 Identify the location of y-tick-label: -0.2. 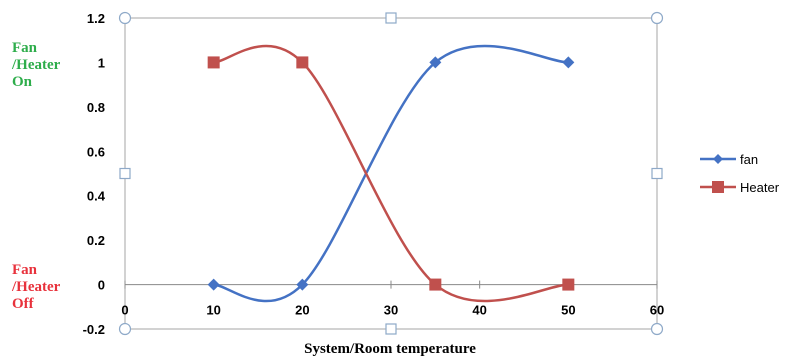
(94, 329).